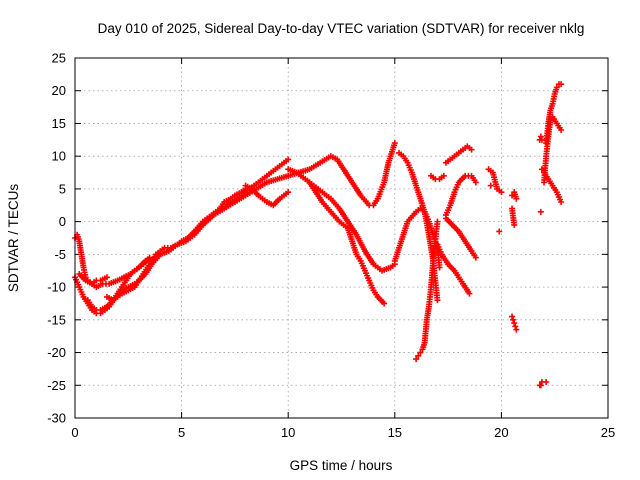 This screenshot has height=480, width=640. Describe the element at coordinates (460, 238) in the screenshot. I see `series-arc-r` at that location.